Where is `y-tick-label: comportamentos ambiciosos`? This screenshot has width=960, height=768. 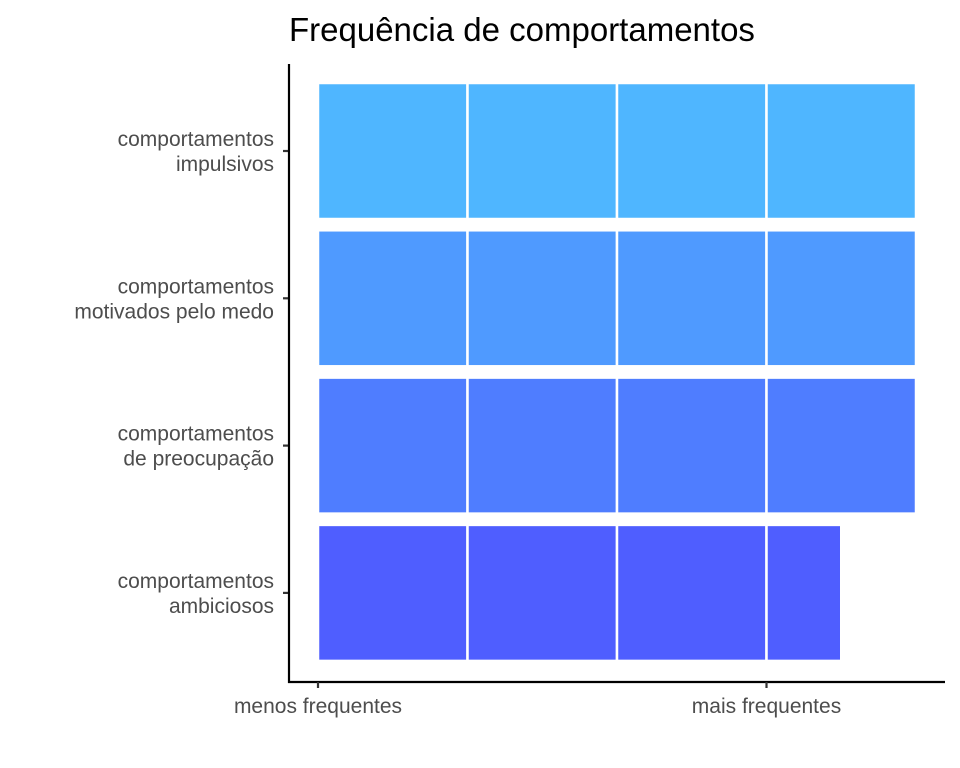
y-tick-label: comportamentos ambiciosos is located at coordinates (196, 594).